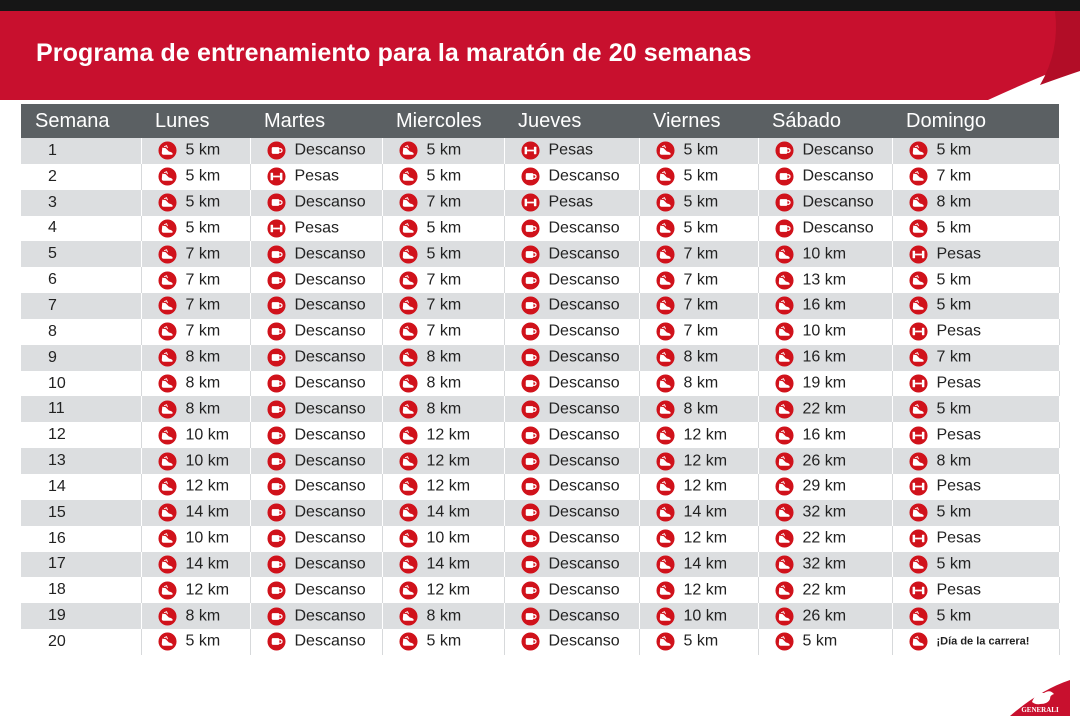 This screenshot has height=721, width=1080. Describe the element at coordinates (824, 538) in the screenshot. I see `activity-label: 22 km` at that location.